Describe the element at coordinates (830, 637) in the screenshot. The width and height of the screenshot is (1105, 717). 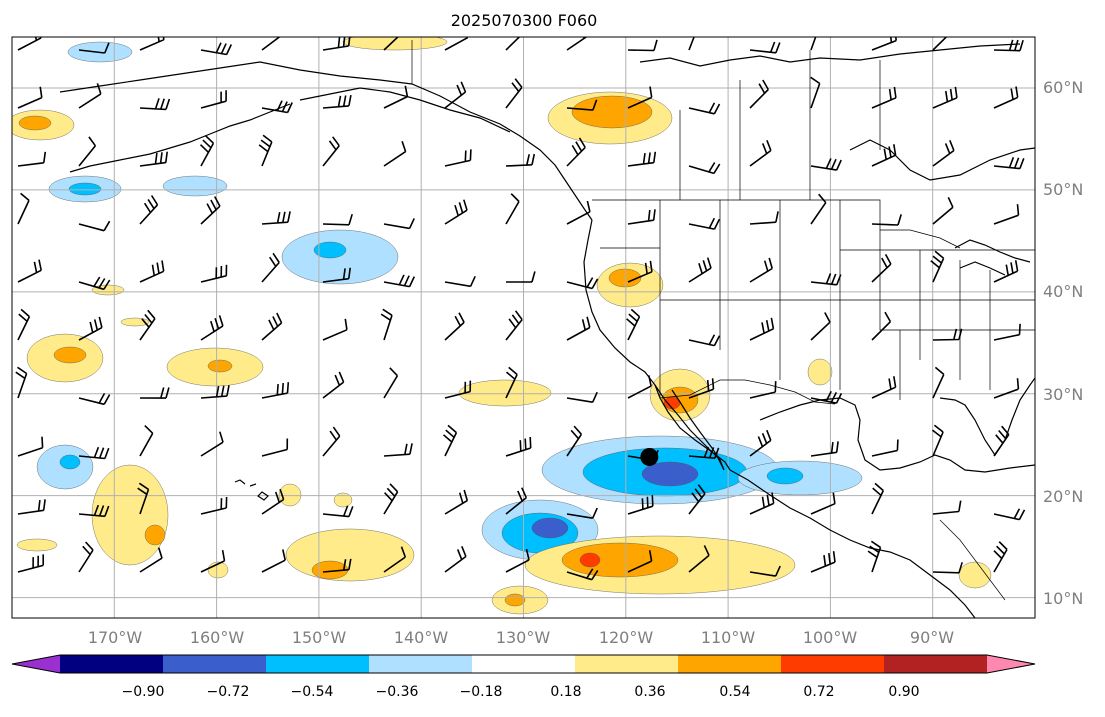
I see `lon-tick-label: 100°W` at that location.